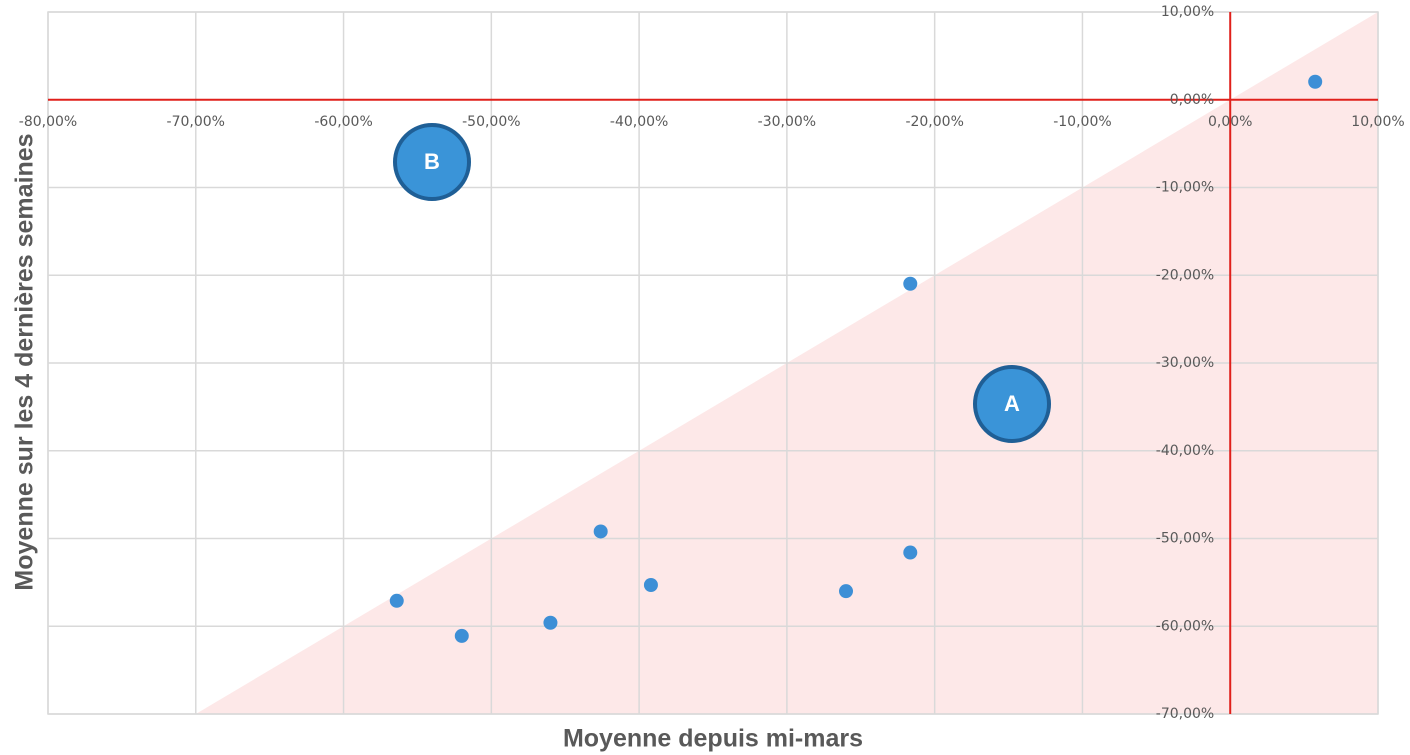 This screenshot has height=755, width=1410. I want to click on annotation: B, so click(432, 162).